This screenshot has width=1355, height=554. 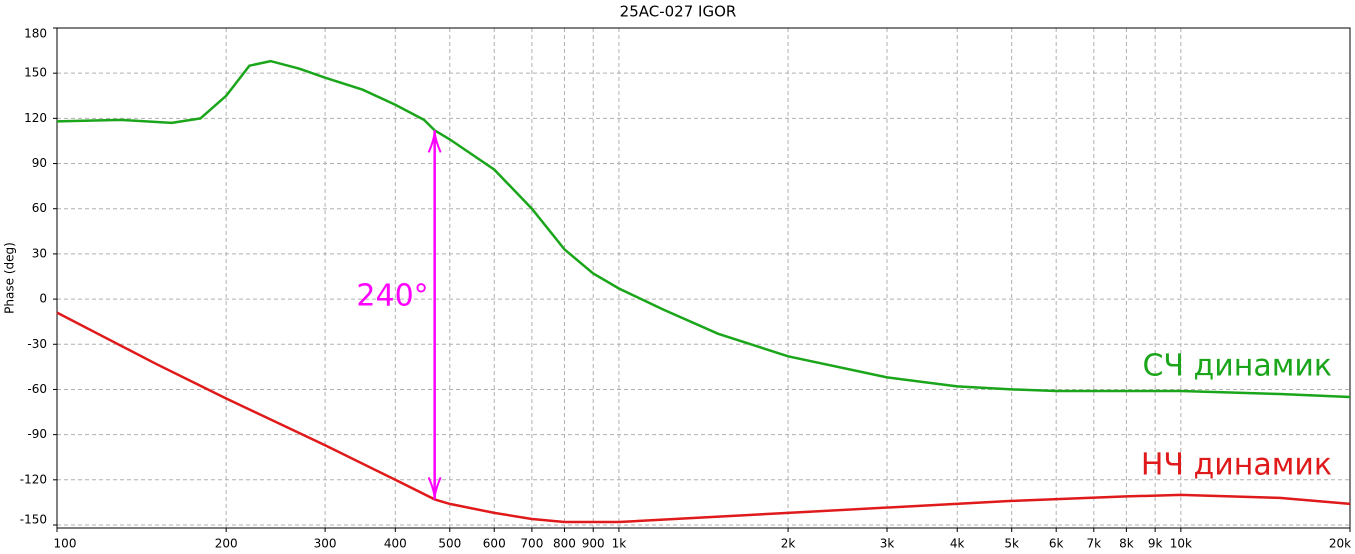 What do you see at coordinates (33, 479) in the screenshot?
I see `y-tick-label: -120` at bounding box center [33, 479].